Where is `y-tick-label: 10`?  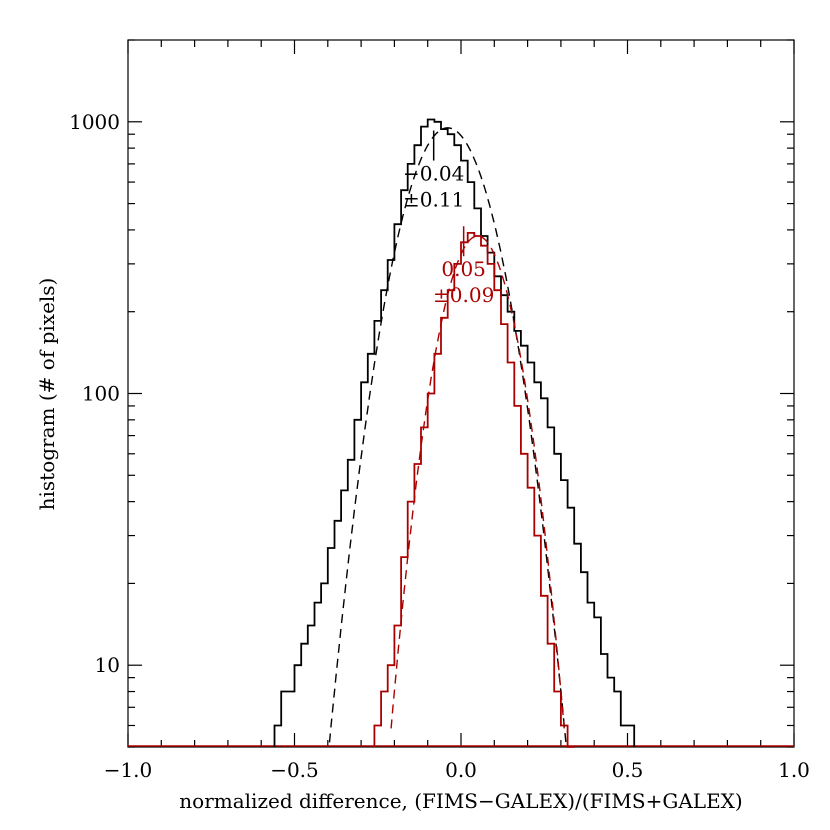
y-tick-label: 10 is located at coordinates (107, 665).